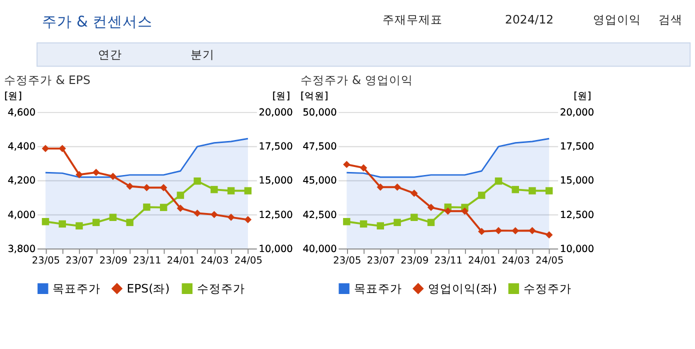 The width and height of the screenshot is (695, 349). Describe the element at coordinates (314, 96) in the screenshot. I see `y-axis-title: [억원]` at that location.